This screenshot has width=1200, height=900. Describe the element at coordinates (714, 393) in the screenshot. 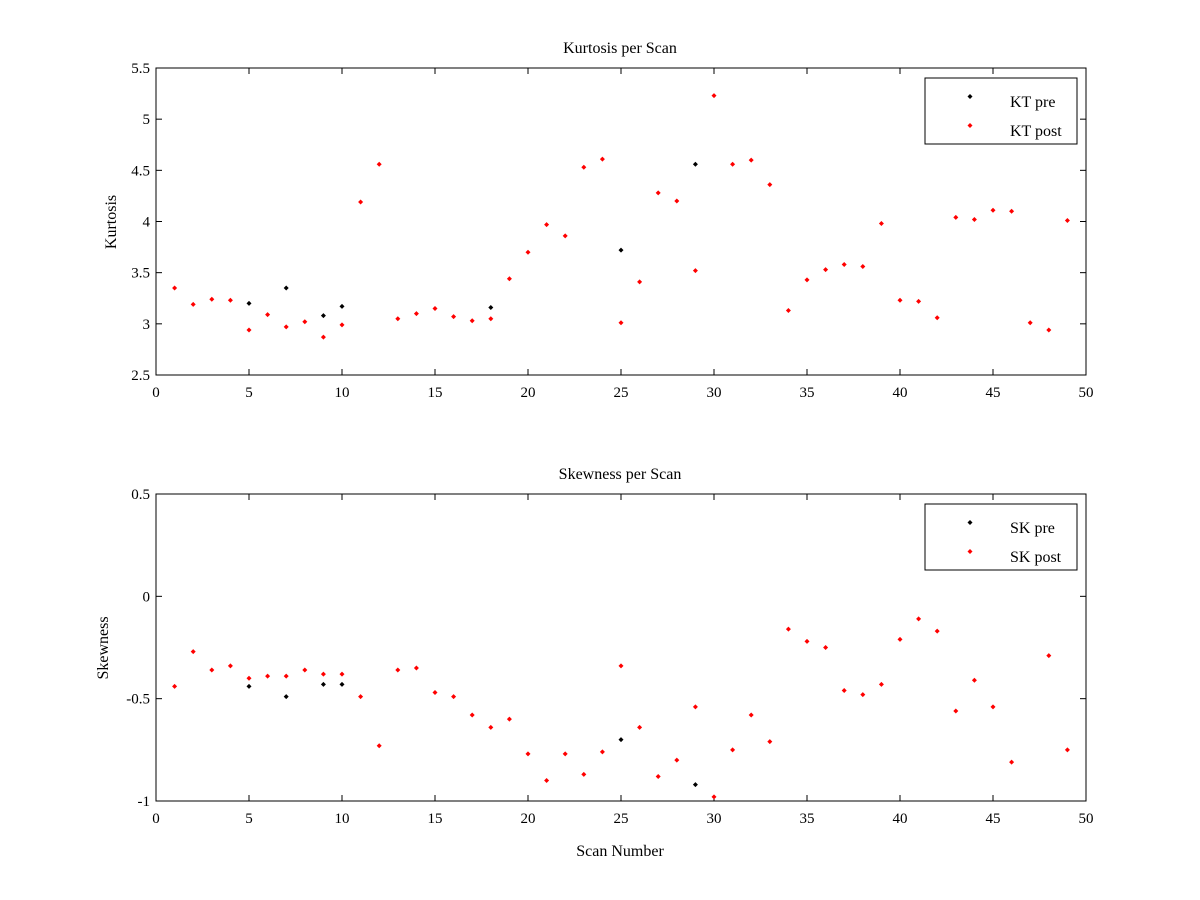

I see `x-tick-label: 30` at that location.